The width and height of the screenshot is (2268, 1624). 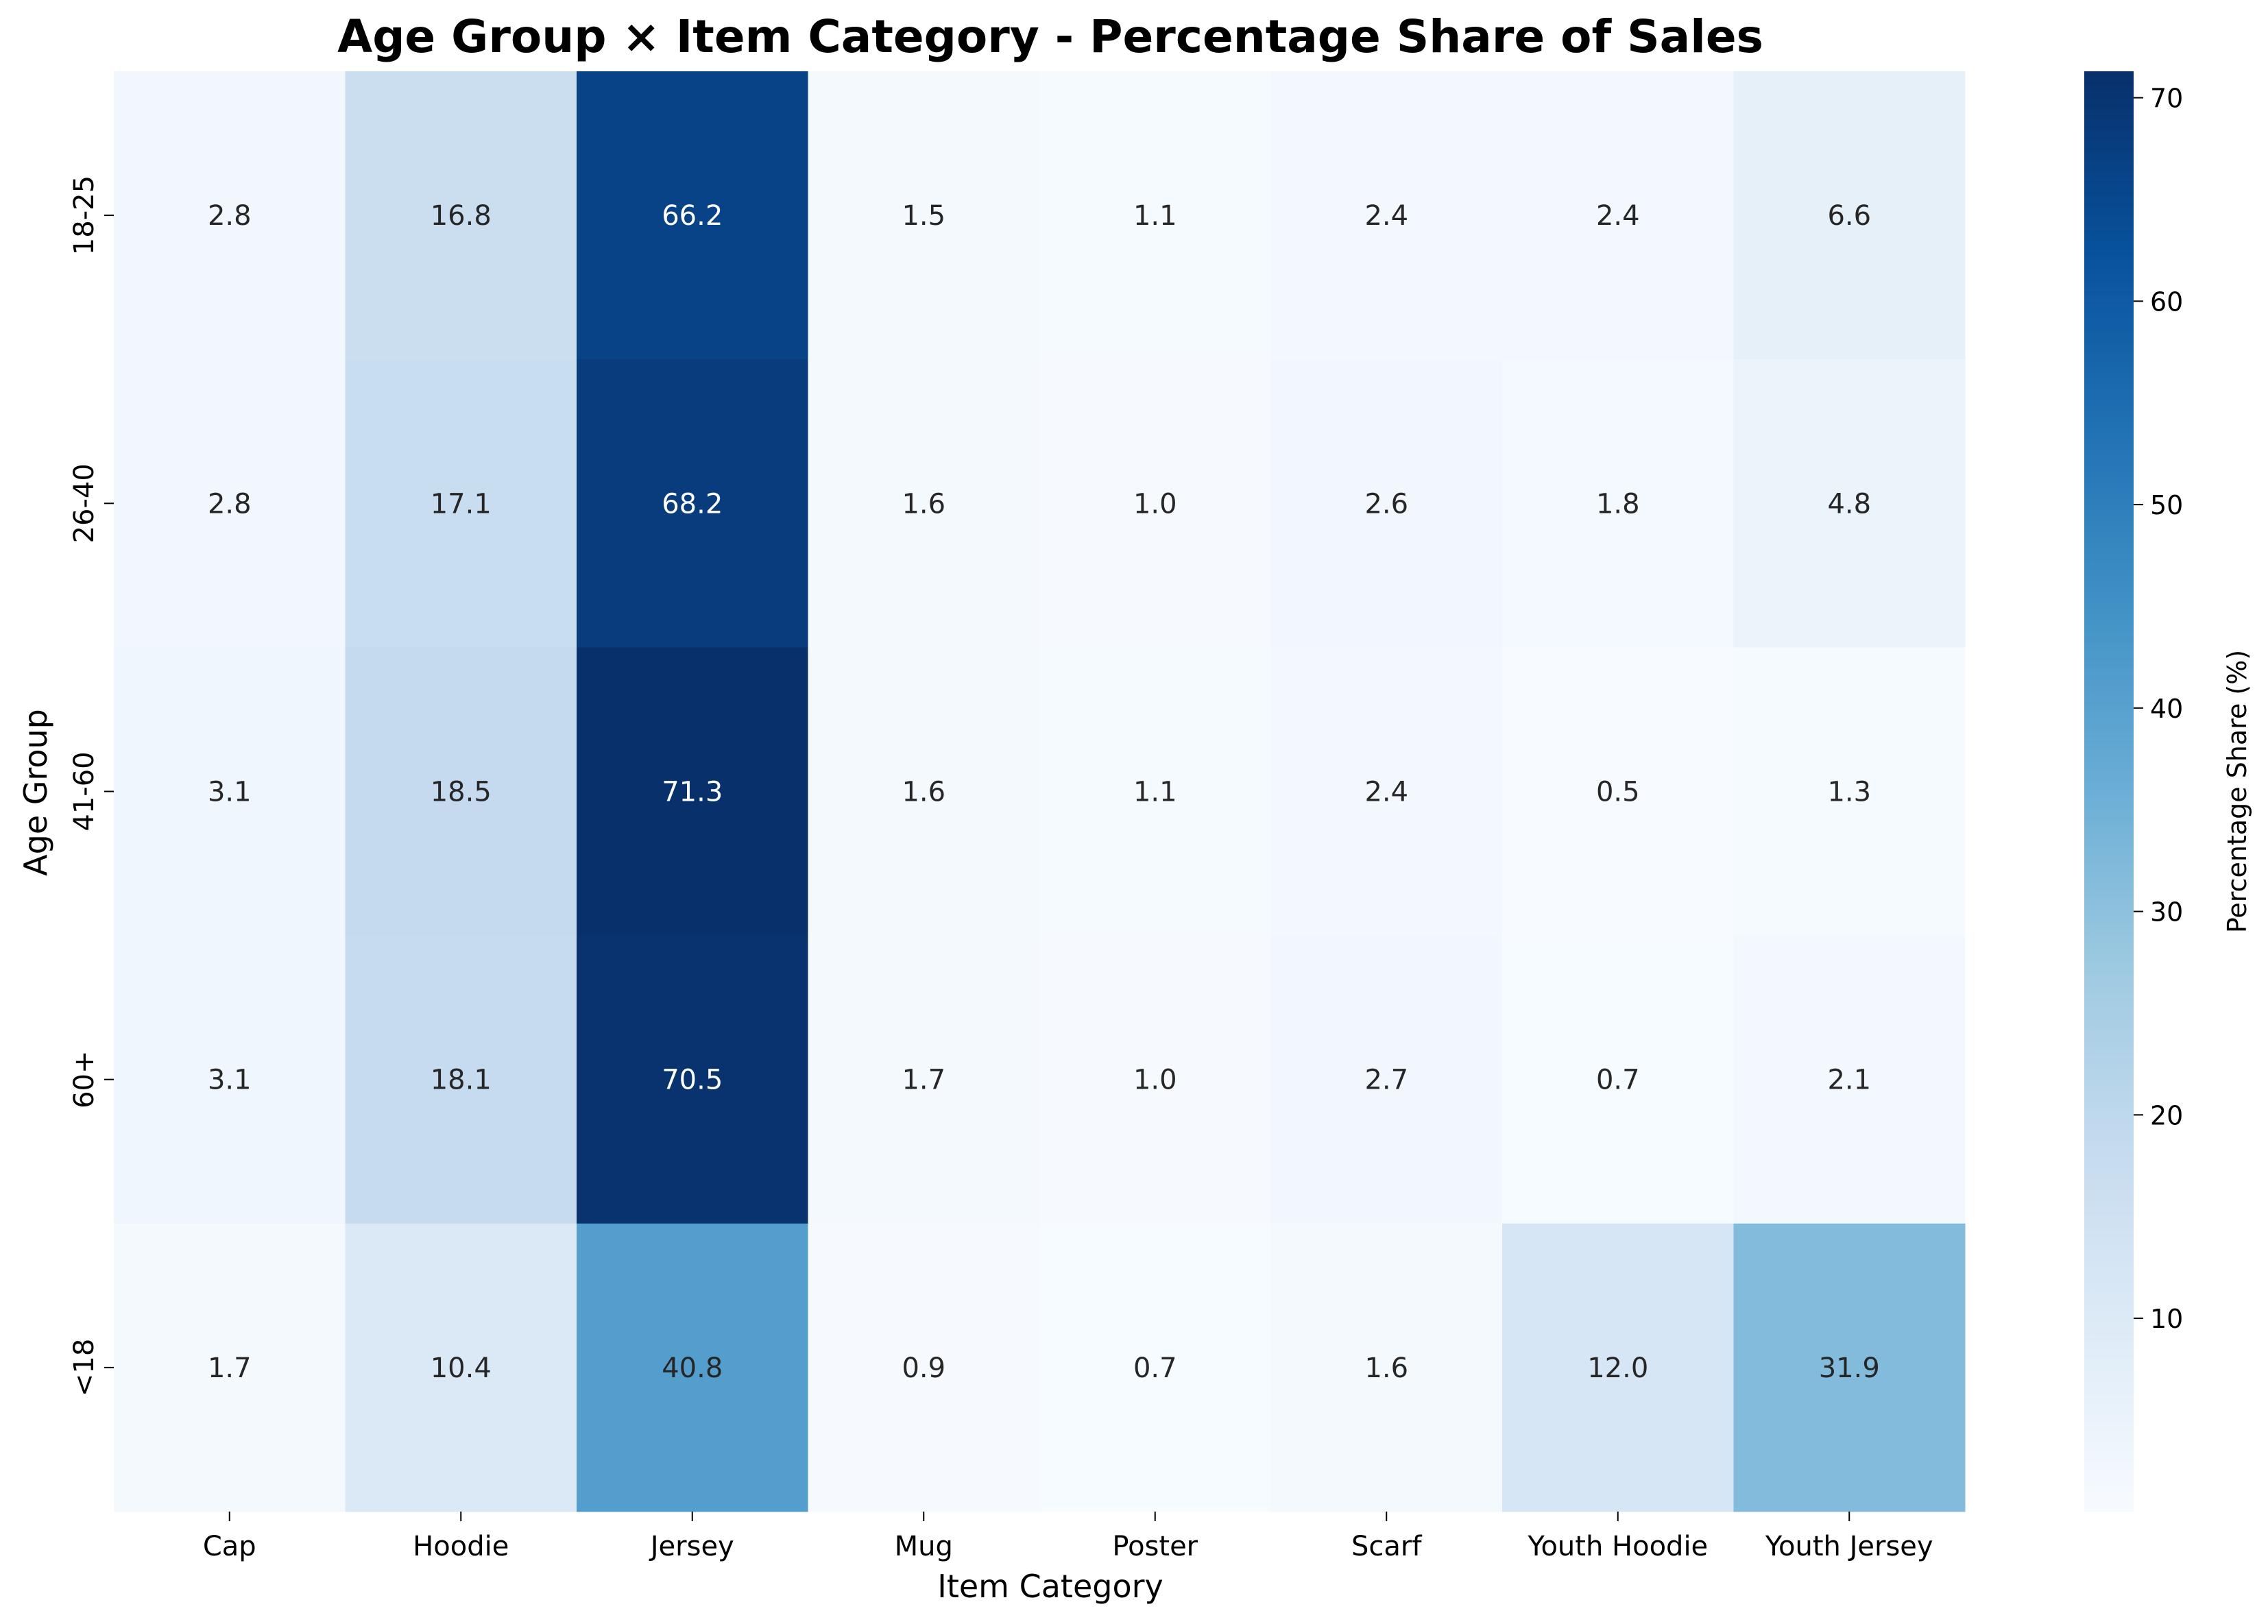 I want to click on cell-value-label: 2.8, so click(x=230, y=504).